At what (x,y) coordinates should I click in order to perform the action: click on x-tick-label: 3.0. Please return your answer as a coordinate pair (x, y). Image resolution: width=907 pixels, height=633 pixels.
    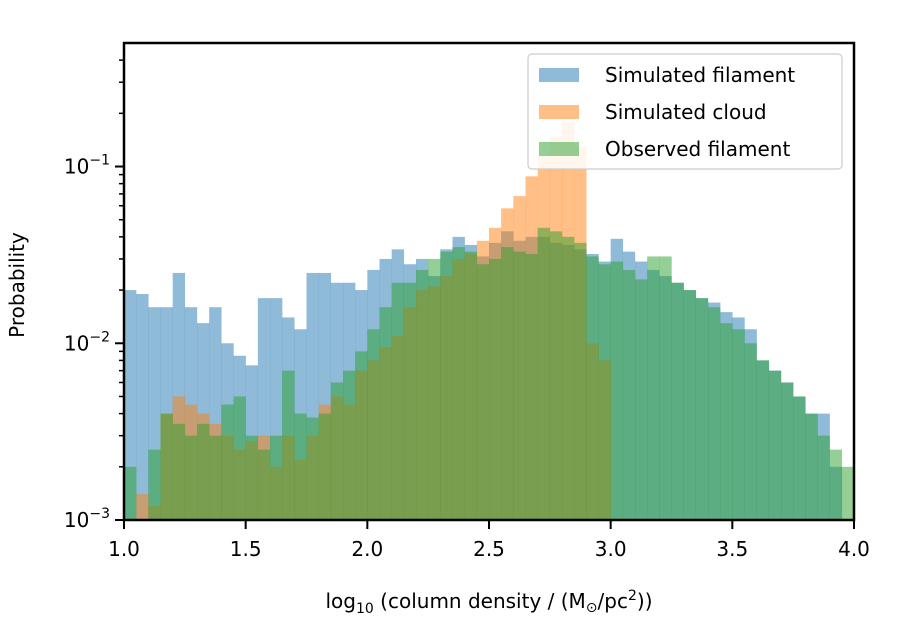
    Looking at the image, I should click on (611, 549).